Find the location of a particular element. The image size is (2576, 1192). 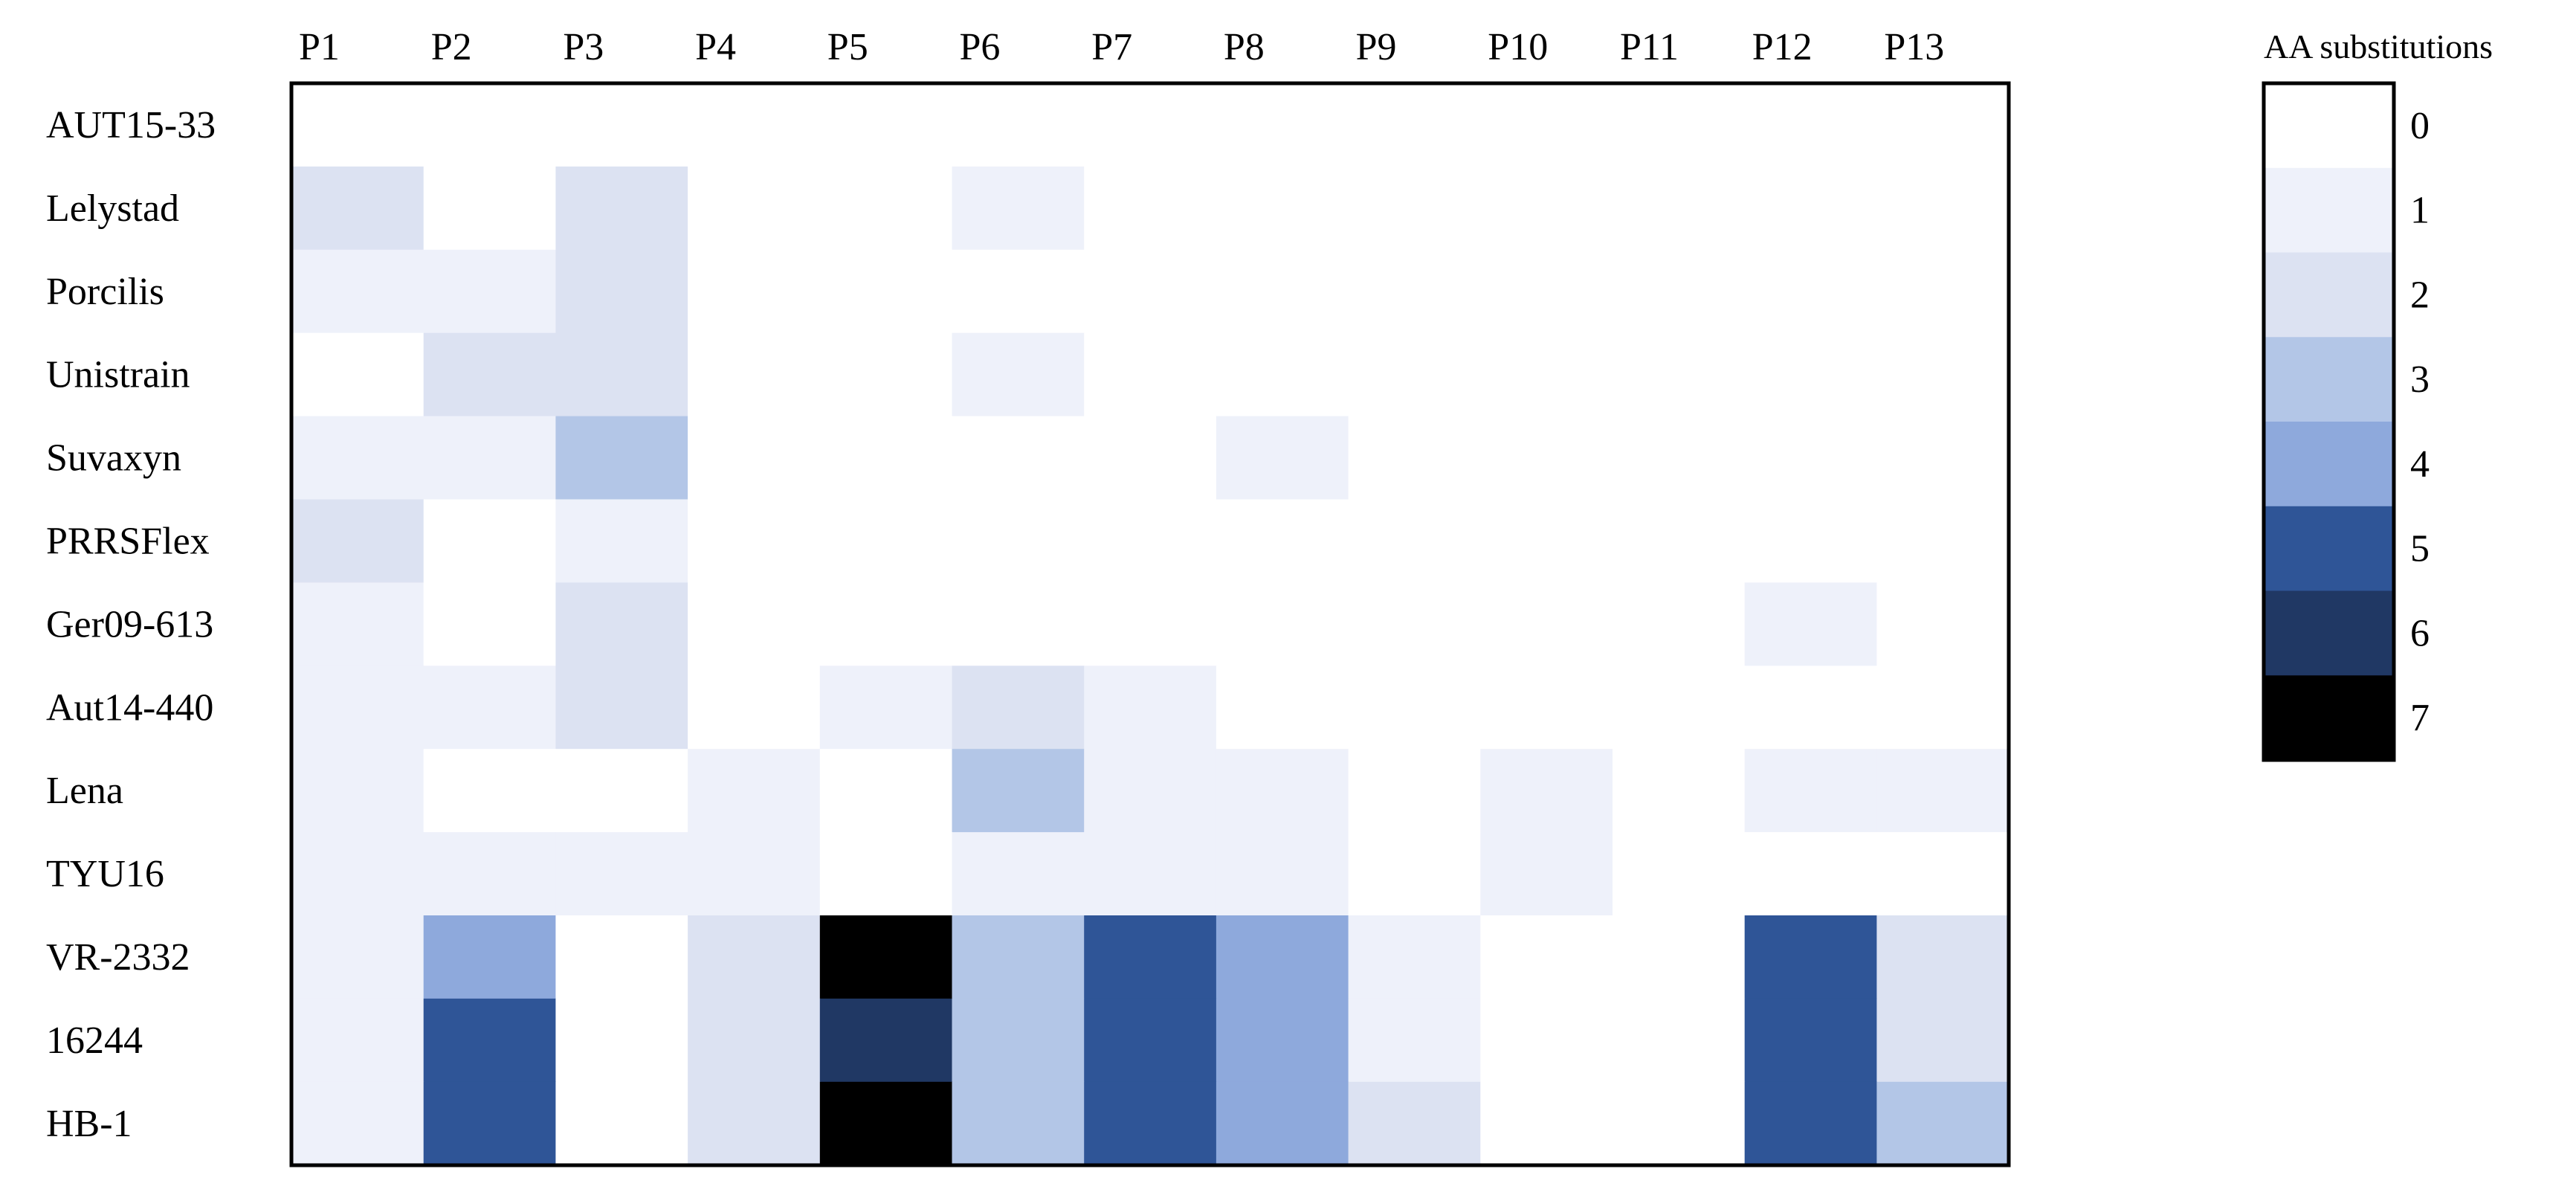

heatmap-cell-PRRSFlex-P8 is located at coordinates (1282, 541).